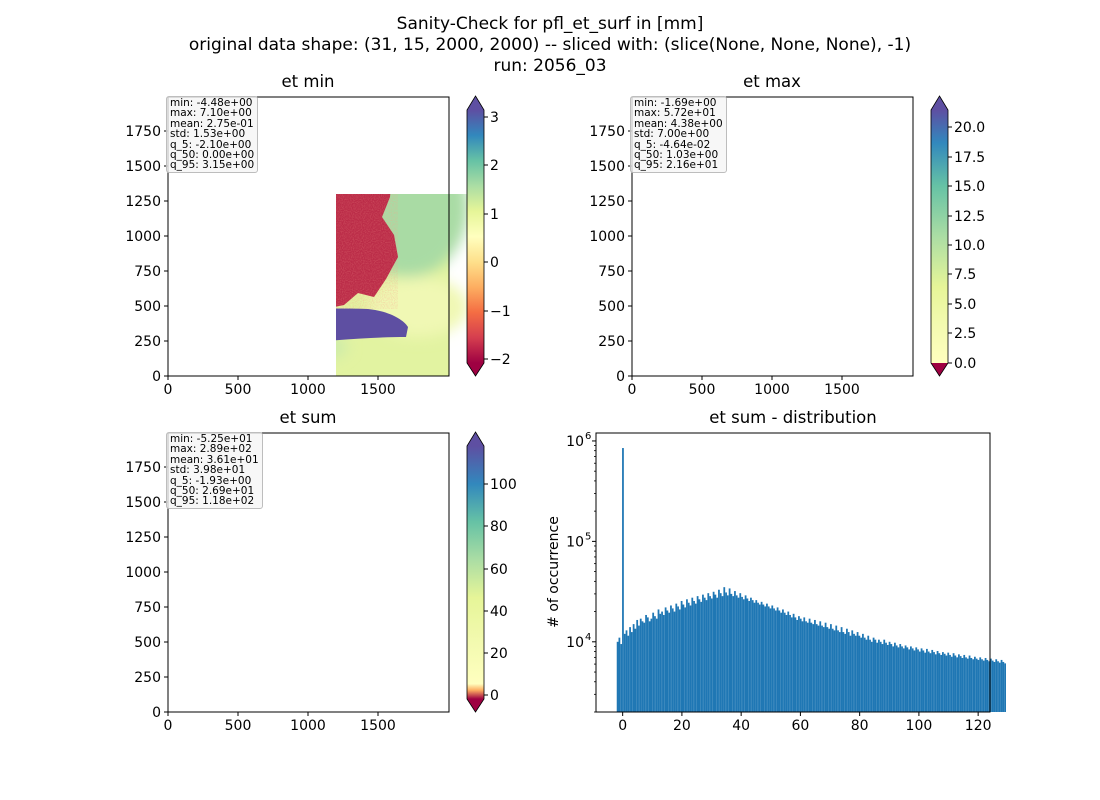 This screenshot has width=1100, height=800. Describe the element at coordinates (147, 272) in the screenshot. I see `y-tick-label: 750` at that location.